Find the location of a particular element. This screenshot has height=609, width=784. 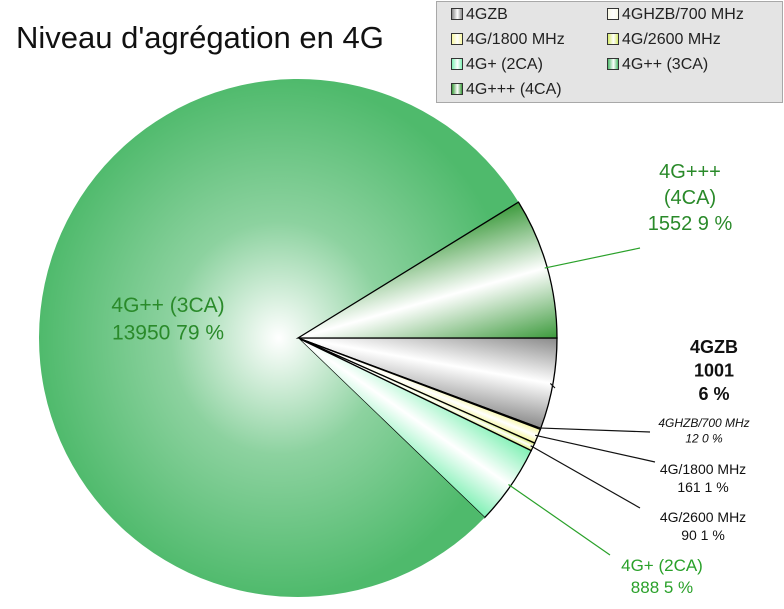

slice-label-4g-3ca: 4G++ (3CA) 13950 79 % is located at coordinates (167, 319).